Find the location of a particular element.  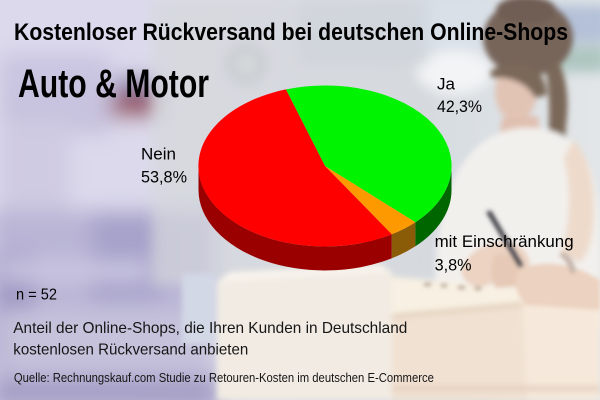

svg-text:kostenlosen Rückversand anbiet: kostenlosen Rückversand anbieten is located at coordinates (130, 350).